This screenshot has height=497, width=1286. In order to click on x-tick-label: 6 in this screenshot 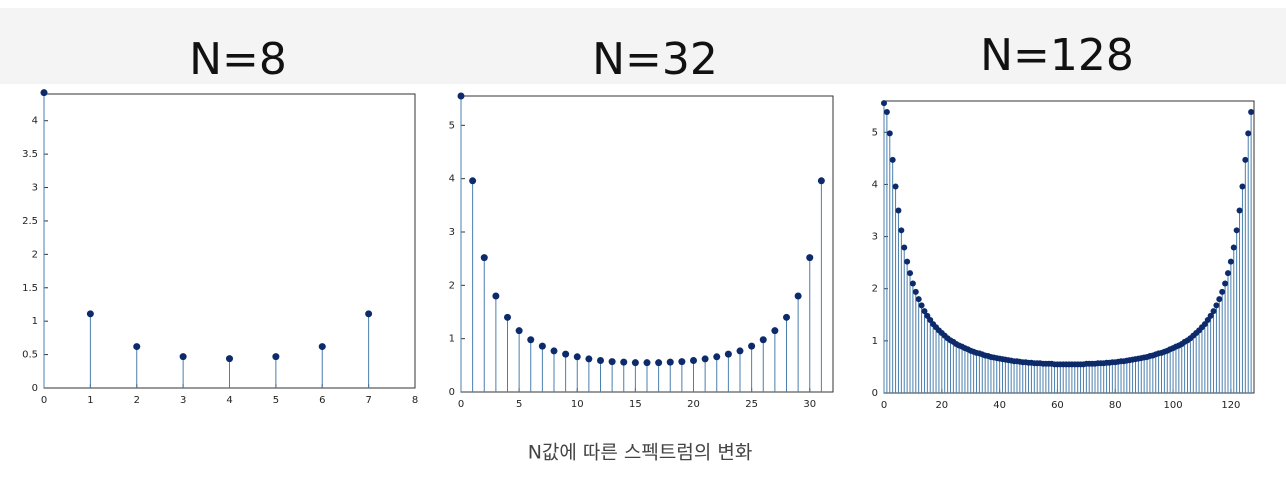, I will do `click(322, 400)`.